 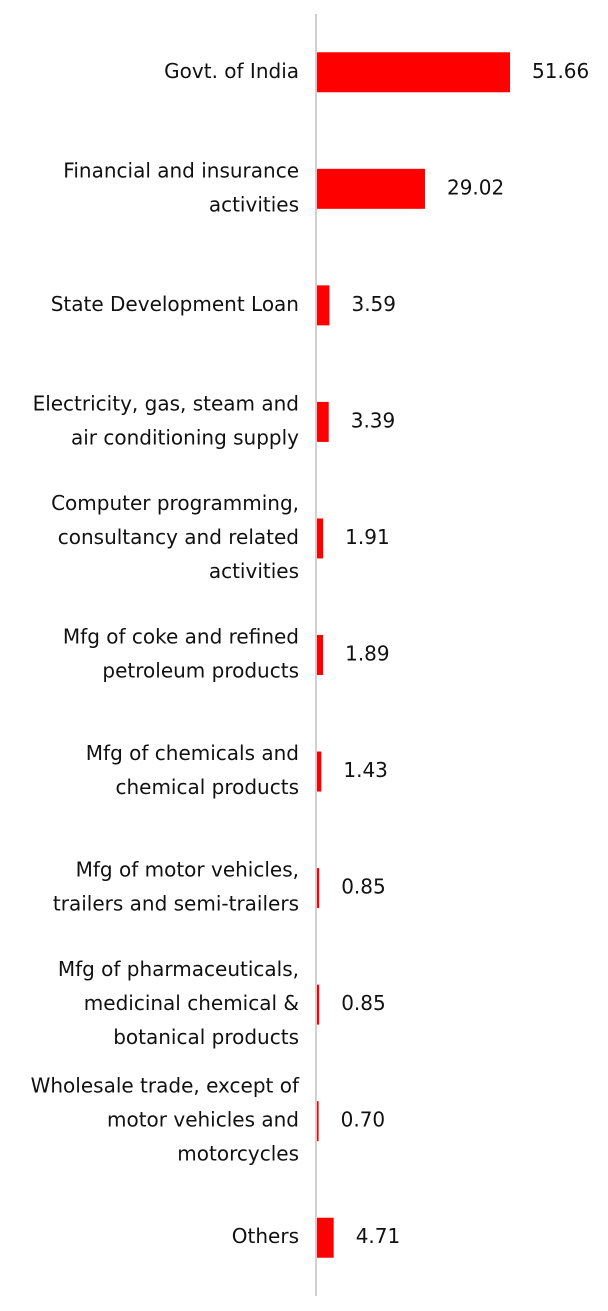 I want to click on category-label-0: Govt. of India, so click(x=231, y=71).